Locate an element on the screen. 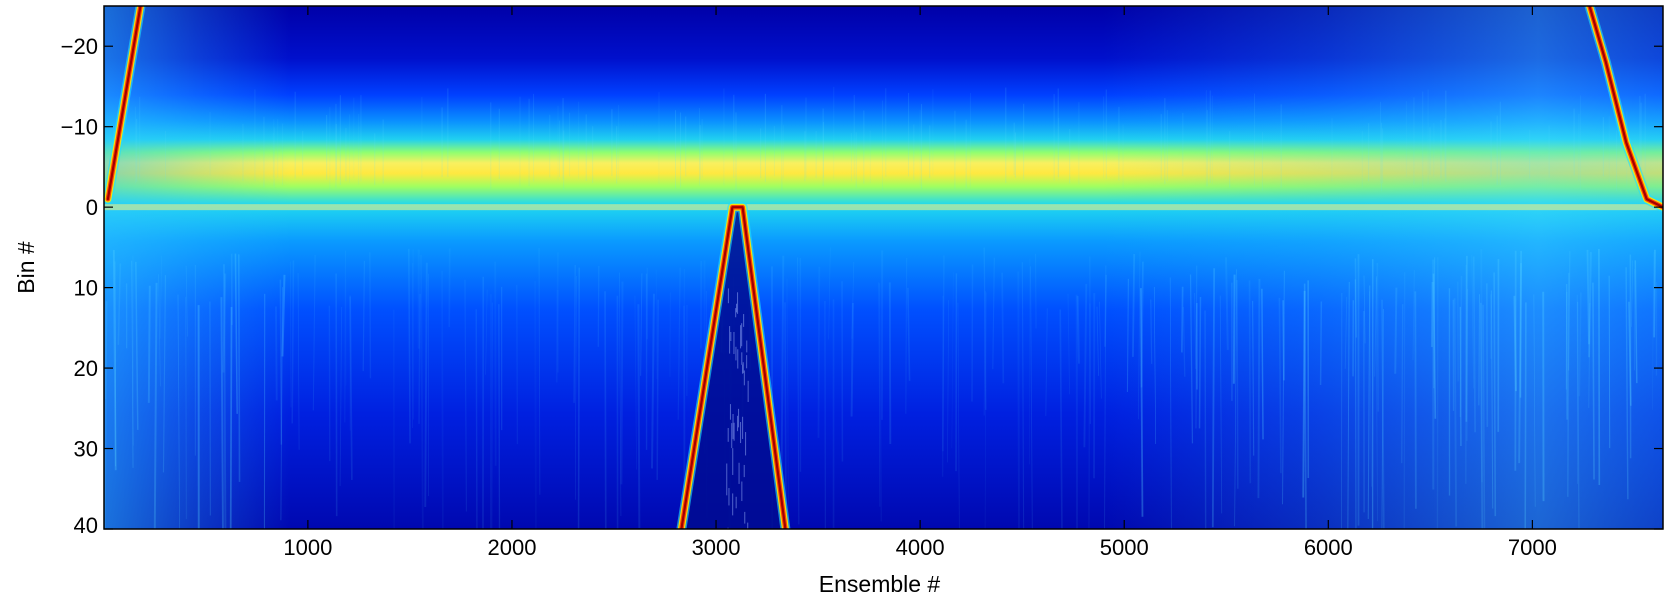 Image resolution: width=1665 pixels, height=602 pixels. y-tick-label: 40 is located at coordinates (86, 525).